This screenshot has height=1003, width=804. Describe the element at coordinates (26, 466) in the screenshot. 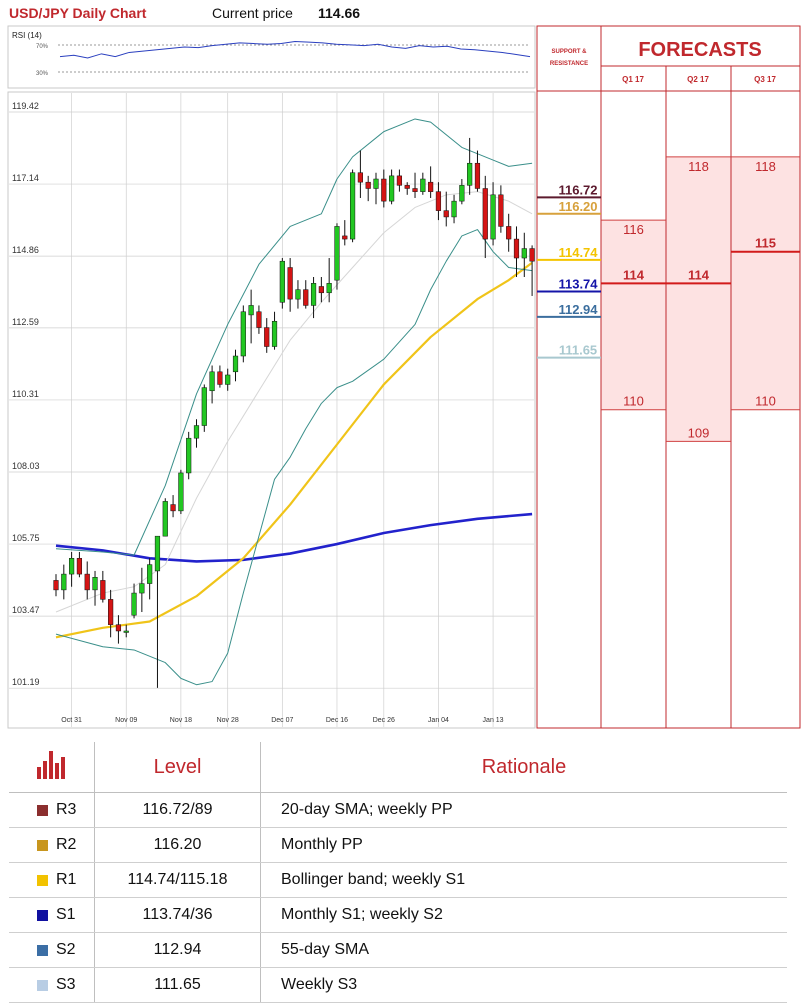

I see `y-tick-label: 108.03` at that location.